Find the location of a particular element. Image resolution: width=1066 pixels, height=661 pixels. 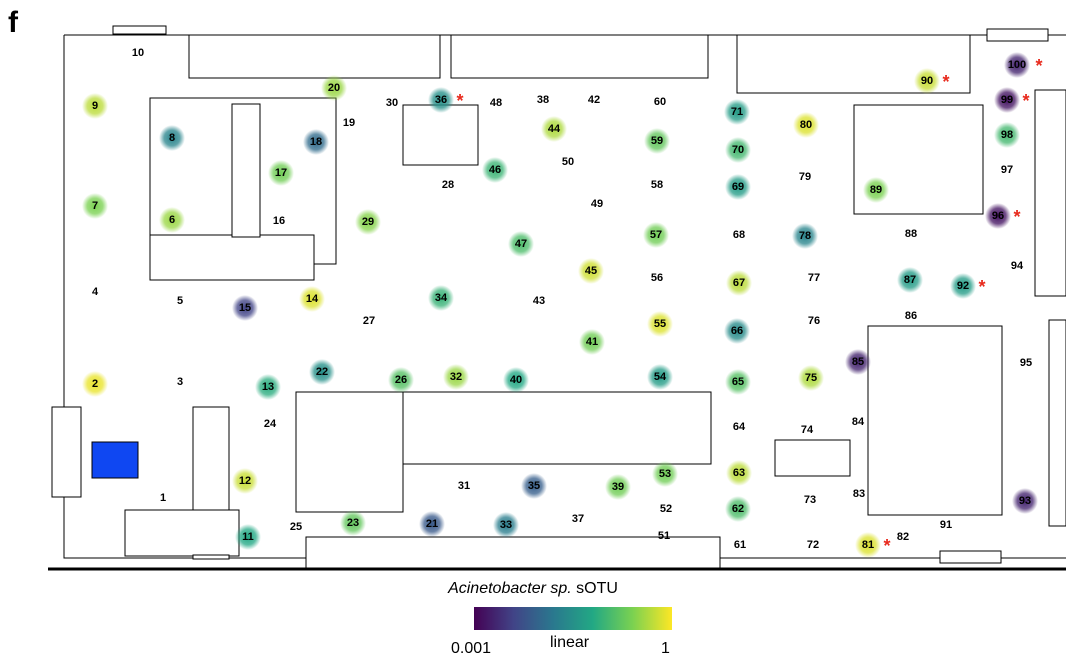

sample-label: 34 is located at coordinates (441, 298).